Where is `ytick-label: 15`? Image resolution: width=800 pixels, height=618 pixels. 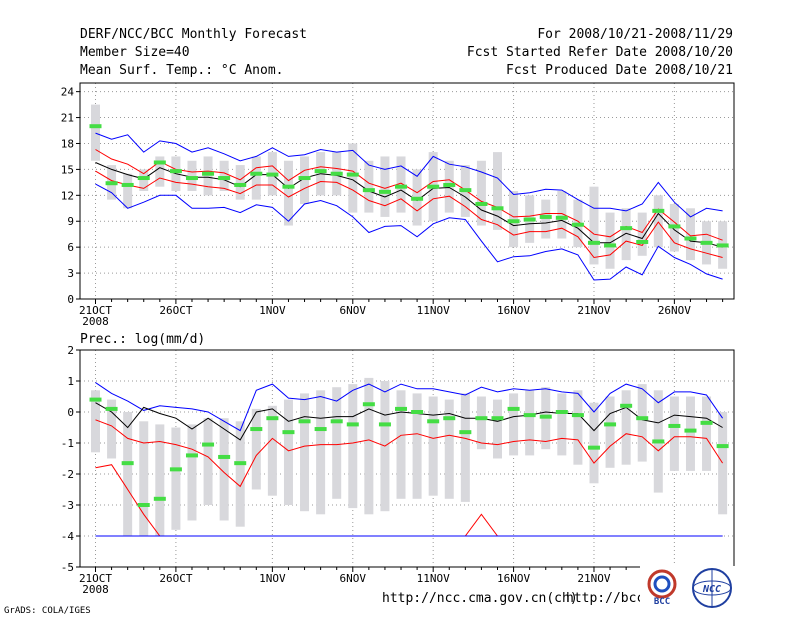
ytick-label: 15 is located at coordinates (67, 169).